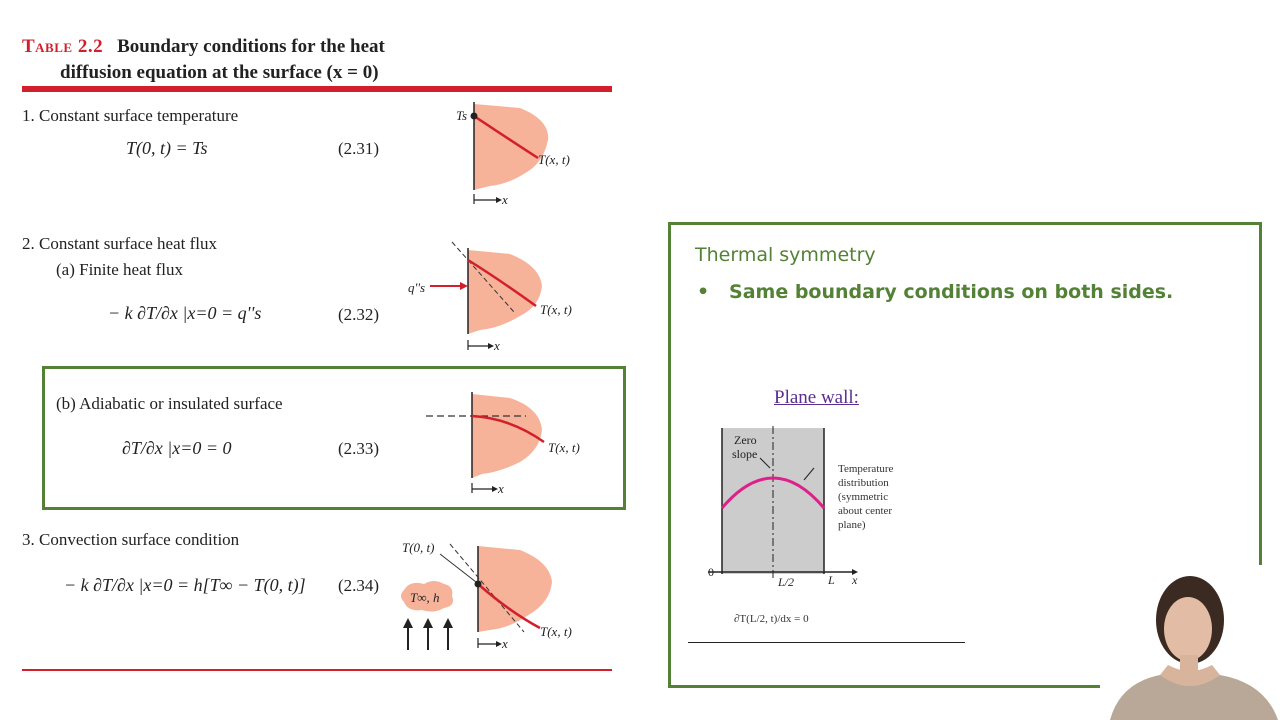 This screenshot has height=720, width=1280. Describe the element at coordinates (177, 448) in the screenshot. I see `row2b-equation: ∂T/∂x |x=0 = 0` at that location.